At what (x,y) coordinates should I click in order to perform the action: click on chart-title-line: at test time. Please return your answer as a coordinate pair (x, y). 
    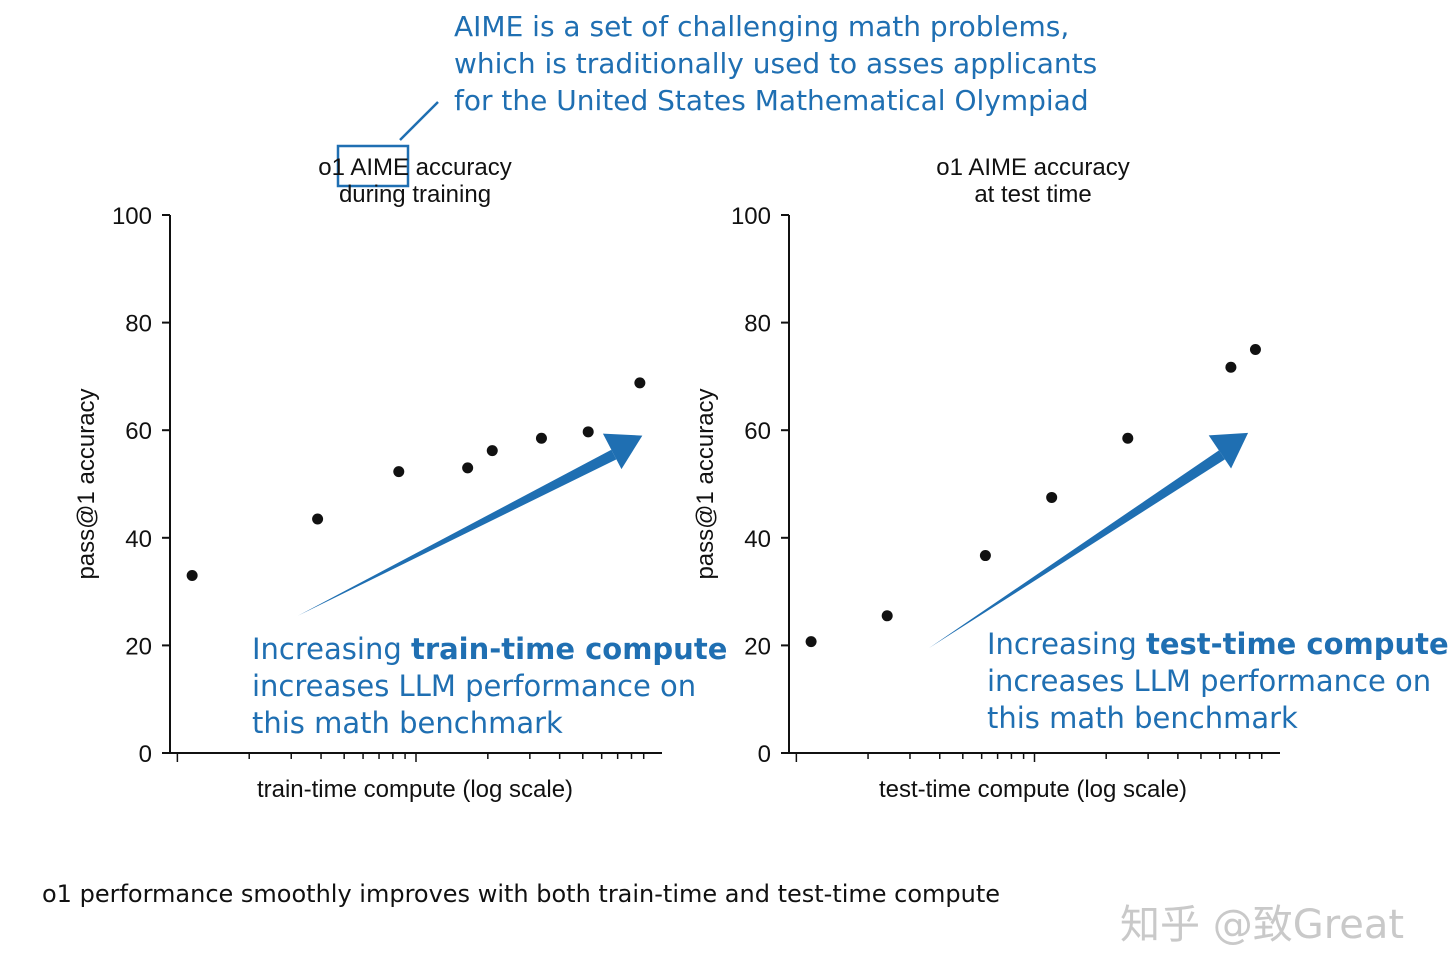
    Looking at the image, I should click on (1032, 194).